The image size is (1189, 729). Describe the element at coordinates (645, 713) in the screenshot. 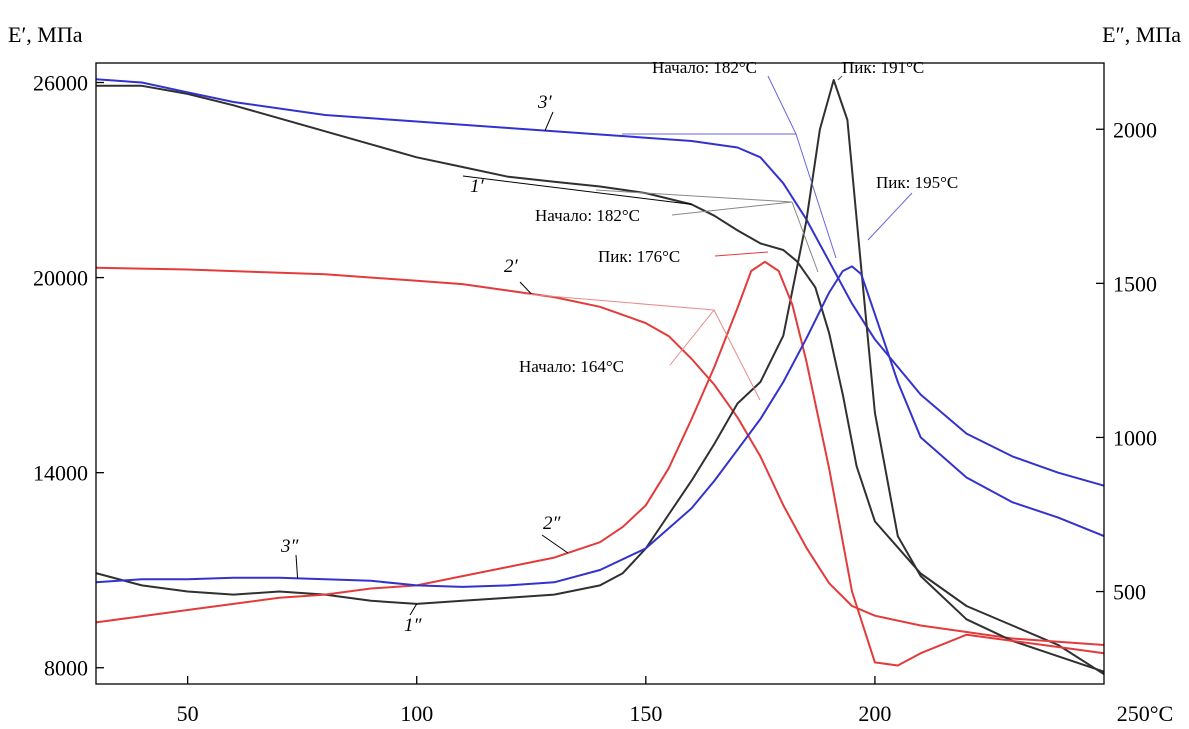

I see `x-tick-label: 150` at that location.